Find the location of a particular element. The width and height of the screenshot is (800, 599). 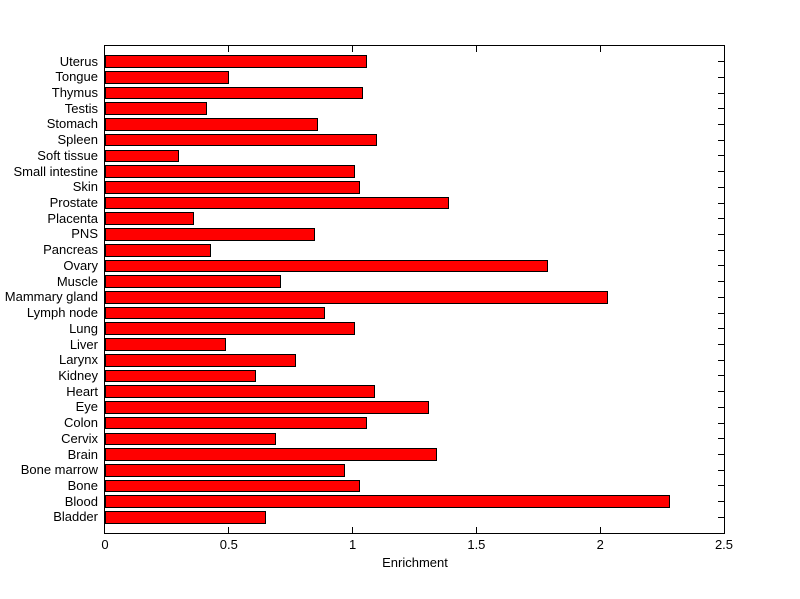

bar-skin is located at coordinates (233, 187).